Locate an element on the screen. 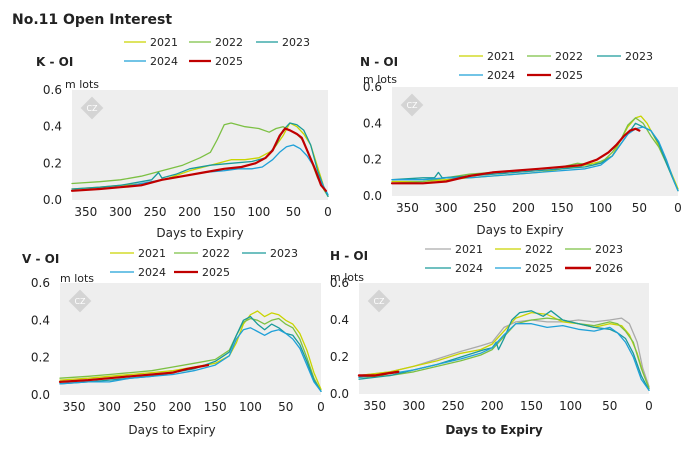 The width and height of the screenshot is (700, 457). x-tick-label-V: 150 is located at coordinates (215, 407).